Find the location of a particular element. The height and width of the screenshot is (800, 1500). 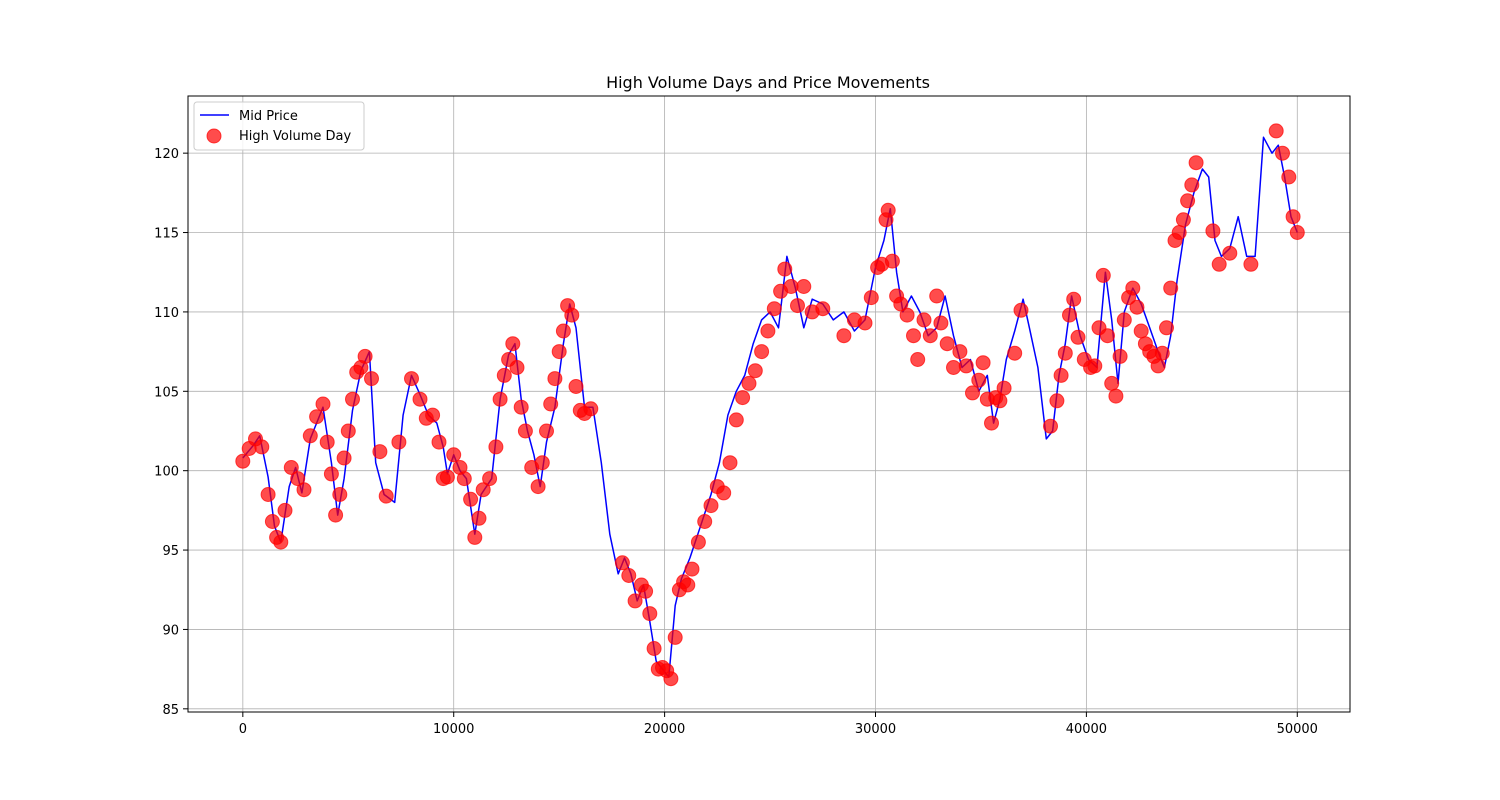

legend-box is located at coordinates (279, 126).